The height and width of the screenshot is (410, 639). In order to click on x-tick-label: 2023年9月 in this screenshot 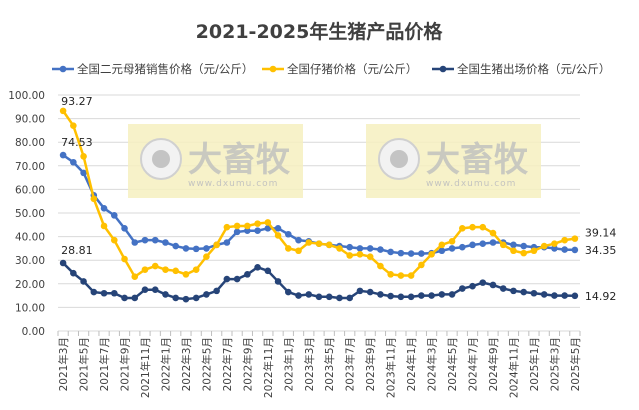, I will do `click(370, 364)`.